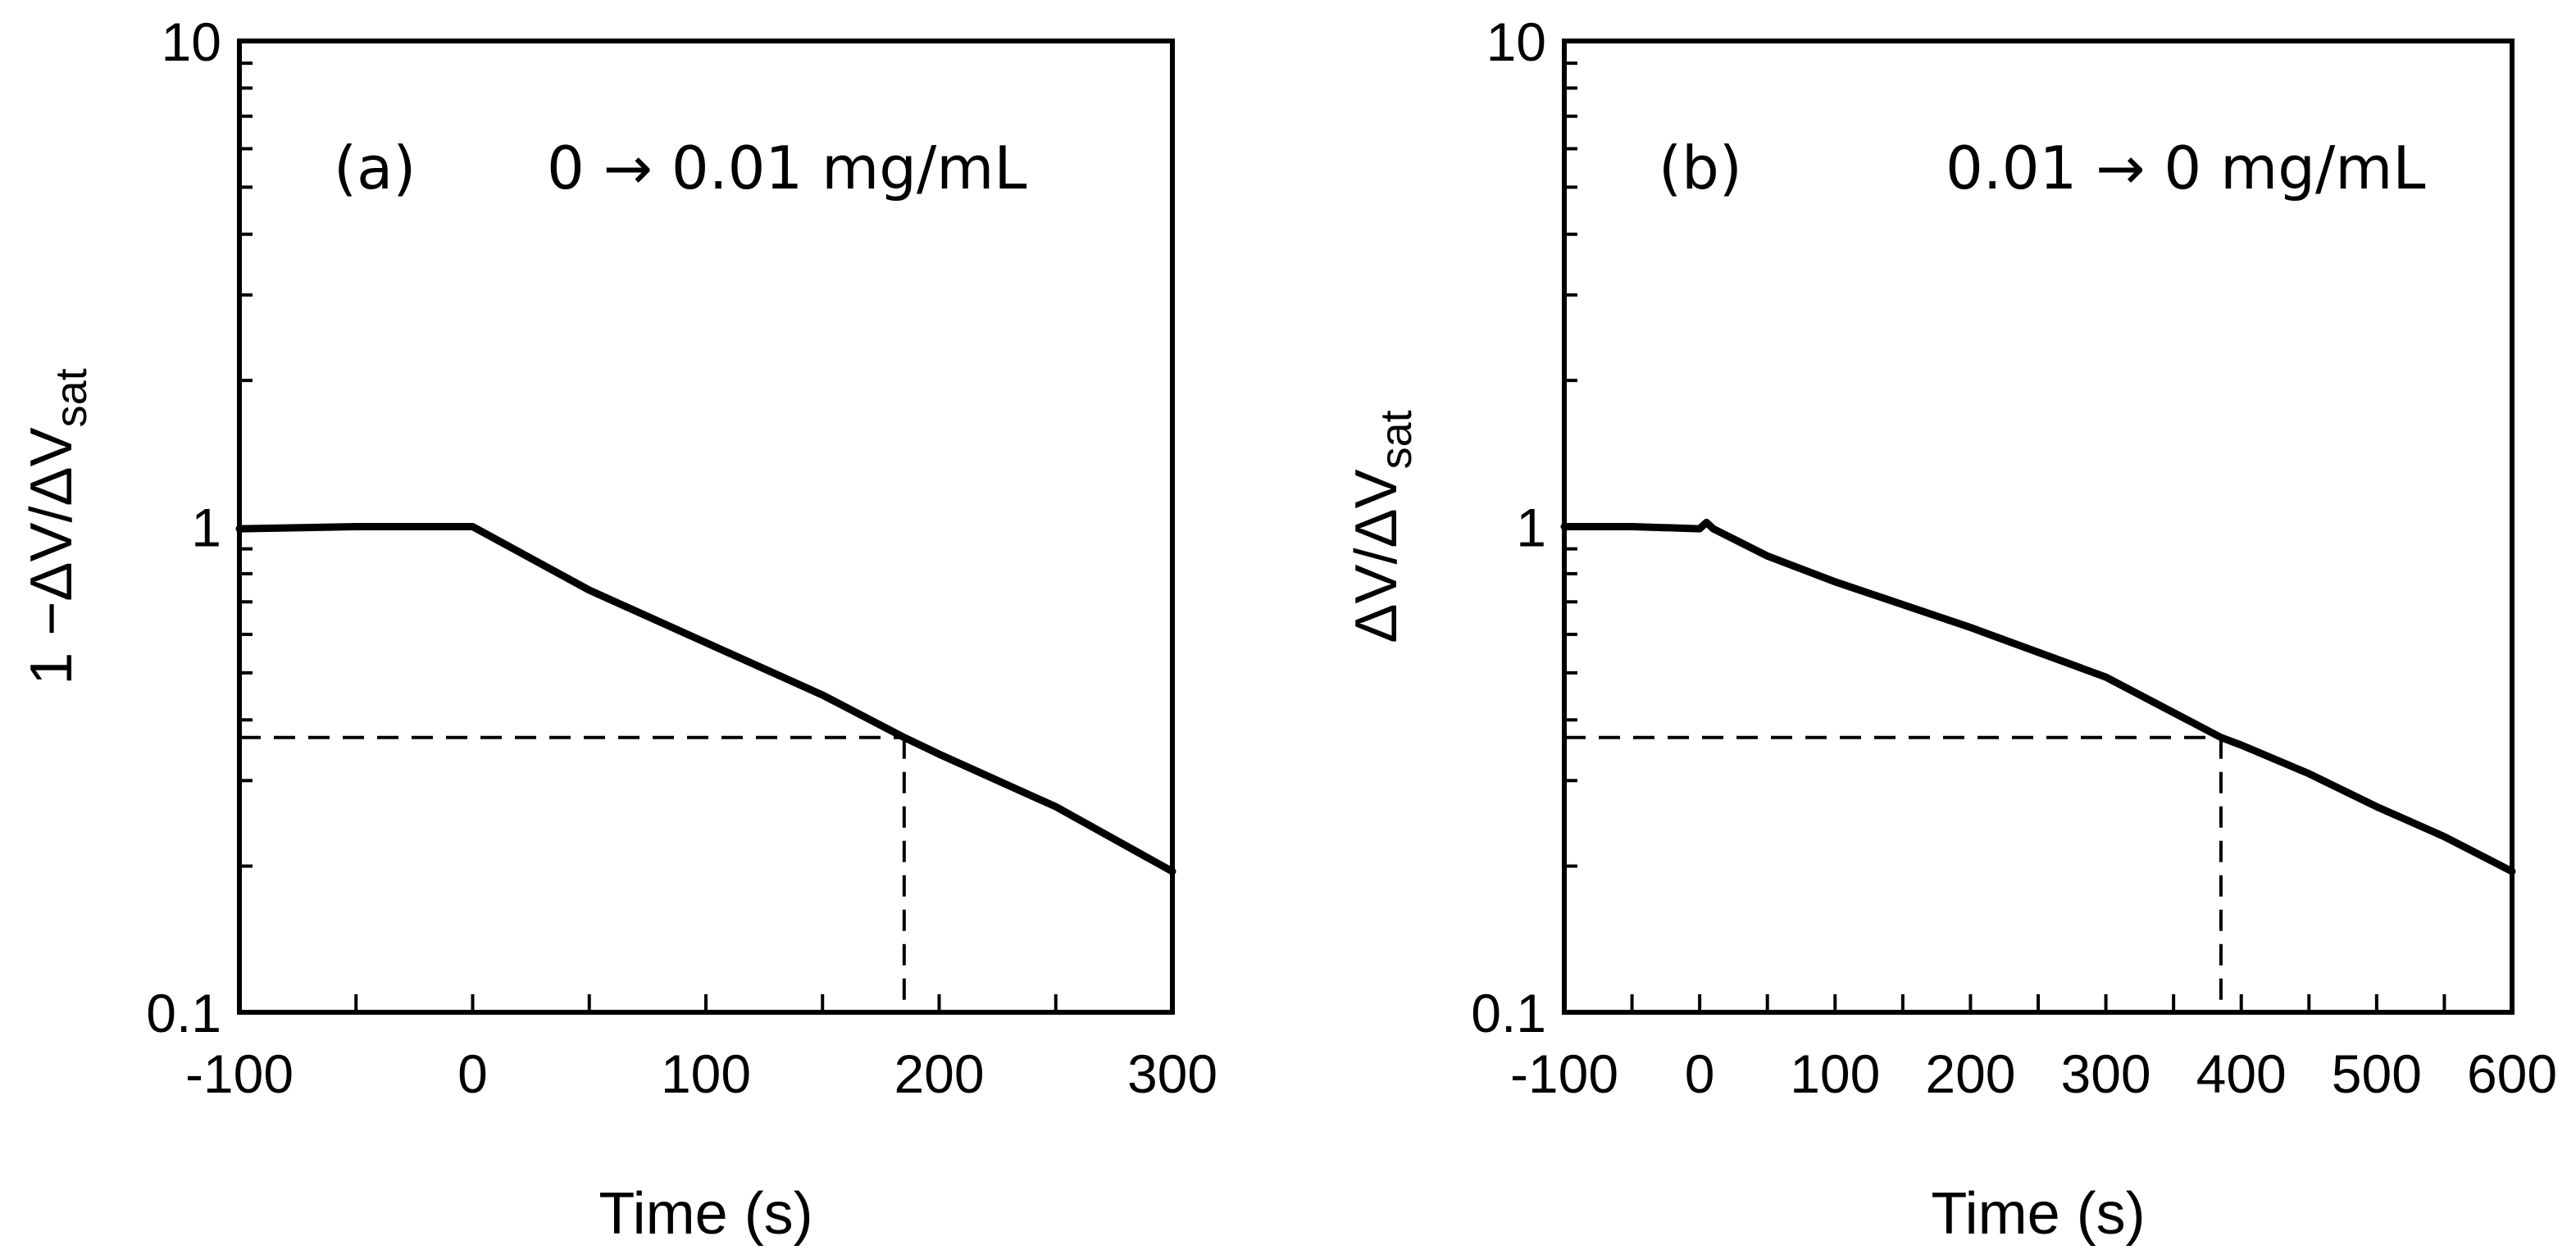  I want to click on y-axis-title: 1 −ΔV/ΔVsat, so click(57, 526).